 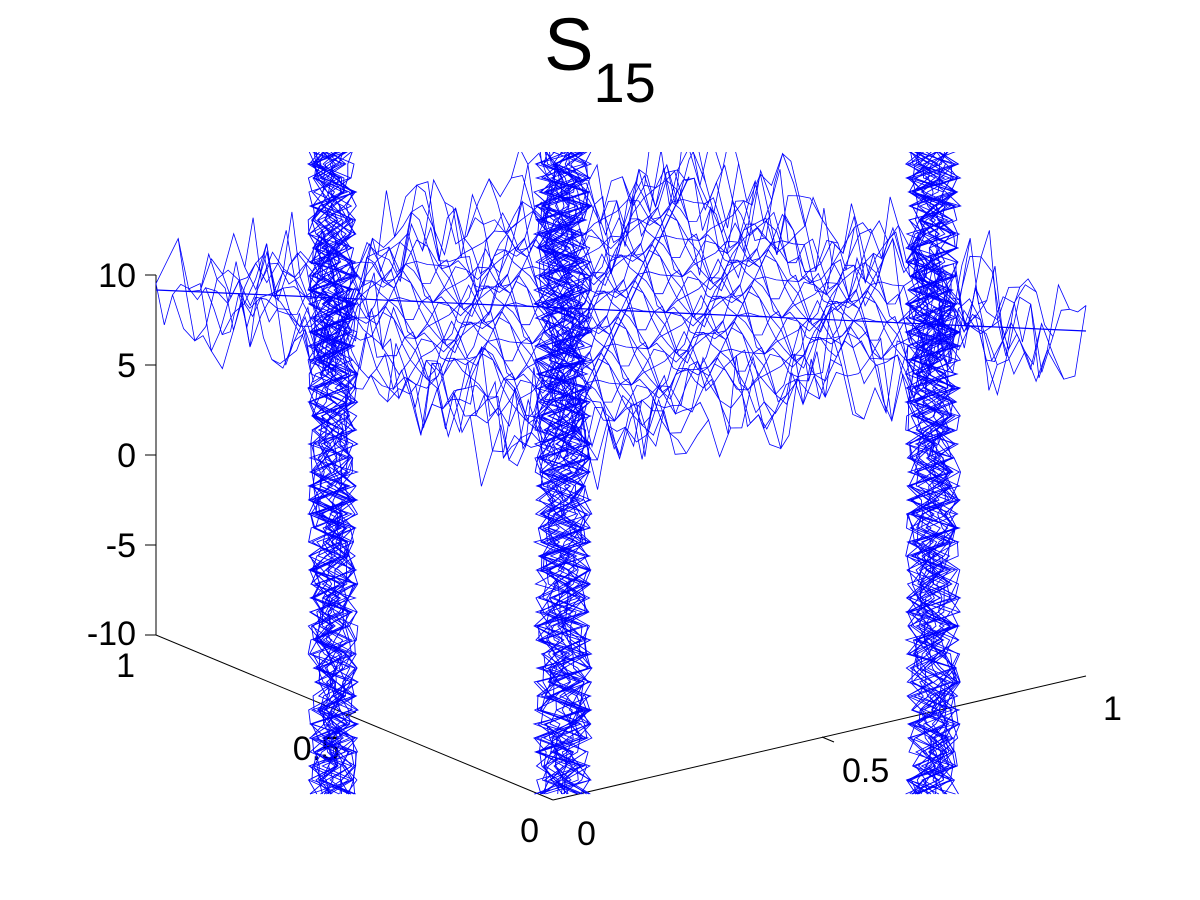 What do you see at coordinates (529, 831) in the screenshot?
I see `y-tick-label-0: 0` at bounding box center [529, 831].